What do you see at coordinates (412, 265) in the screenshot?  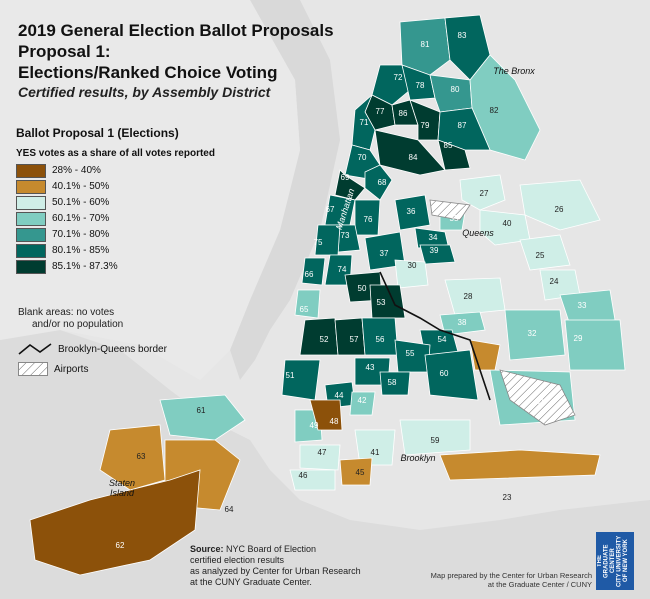 I see `district-label-30: 30` at bounding box center [412, 265].